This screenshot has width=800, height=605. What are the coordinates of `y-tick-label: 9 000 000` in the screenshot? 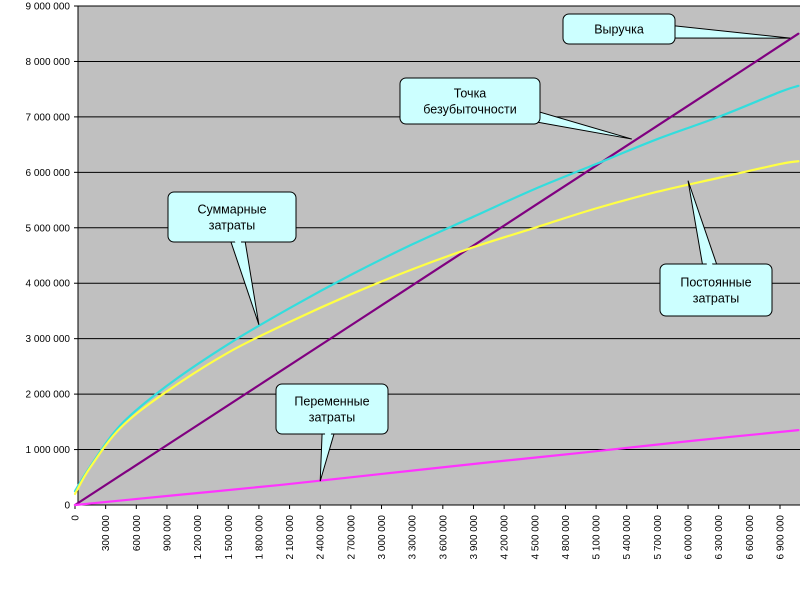 It's located at (48, 7).